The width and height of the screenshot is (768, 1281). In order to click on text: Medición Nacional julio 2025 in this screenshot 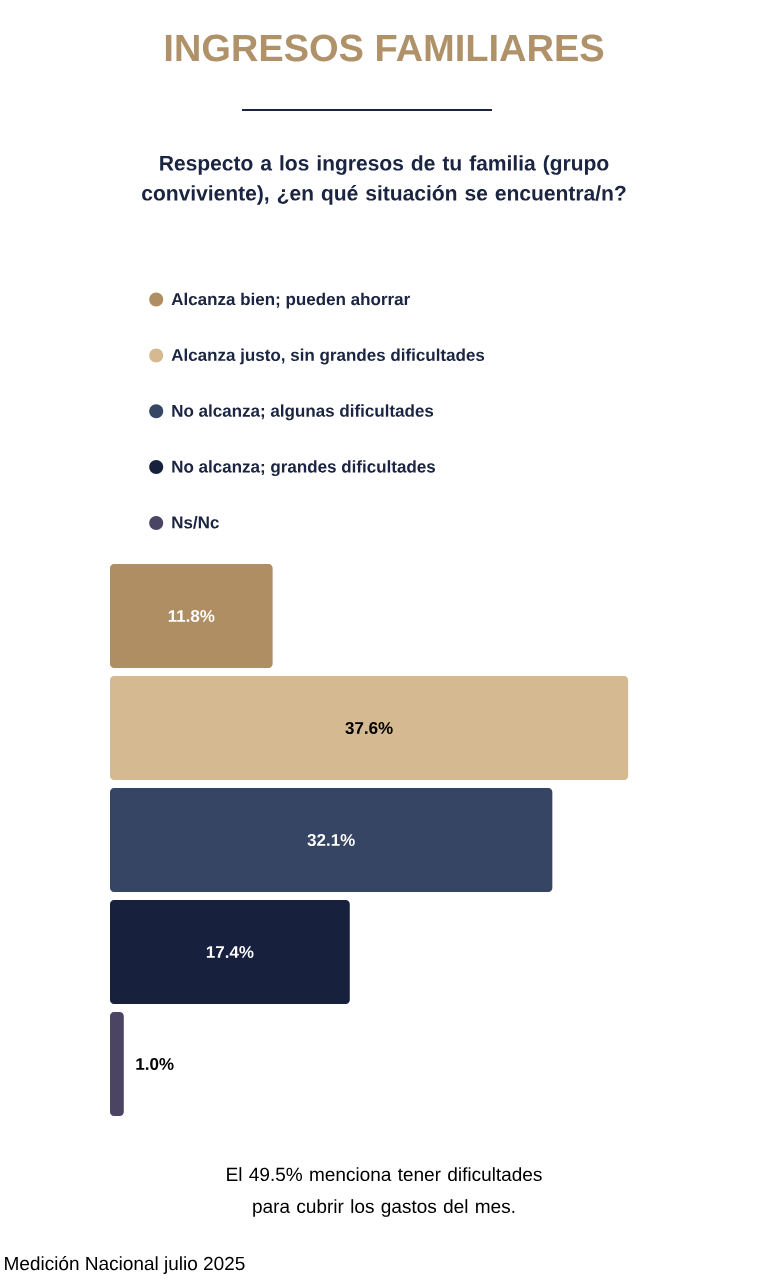, I will do `click(125, 1265)`.